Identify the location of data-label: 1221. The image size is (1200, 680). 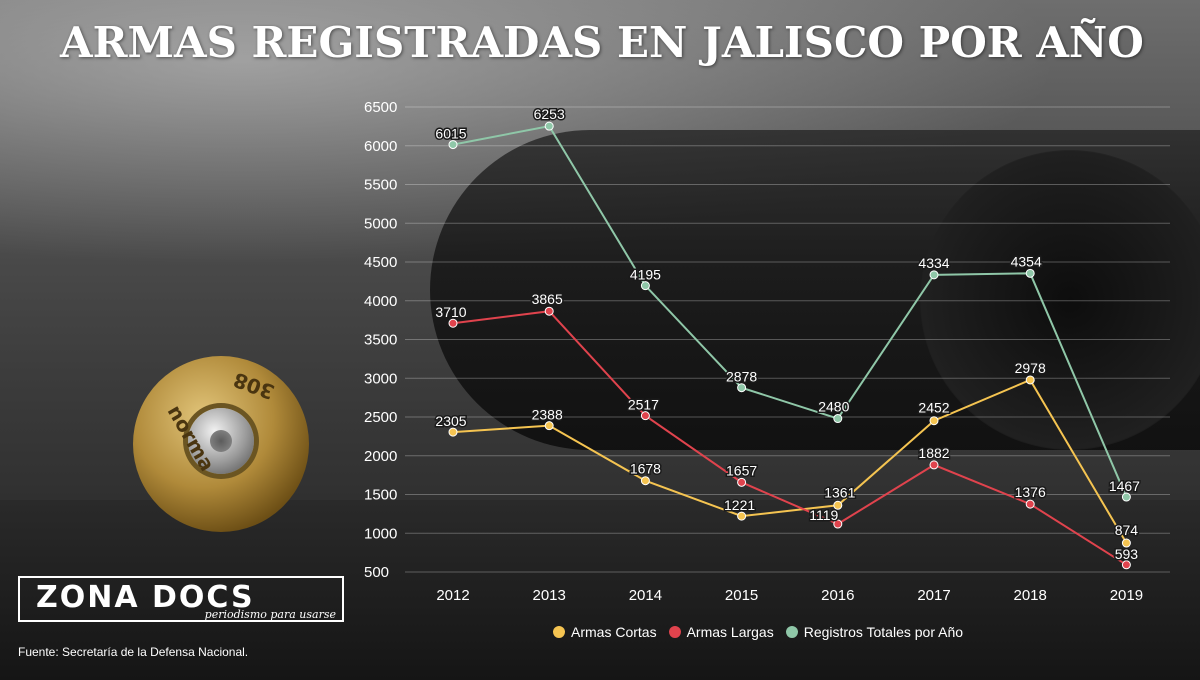
(739, 505).